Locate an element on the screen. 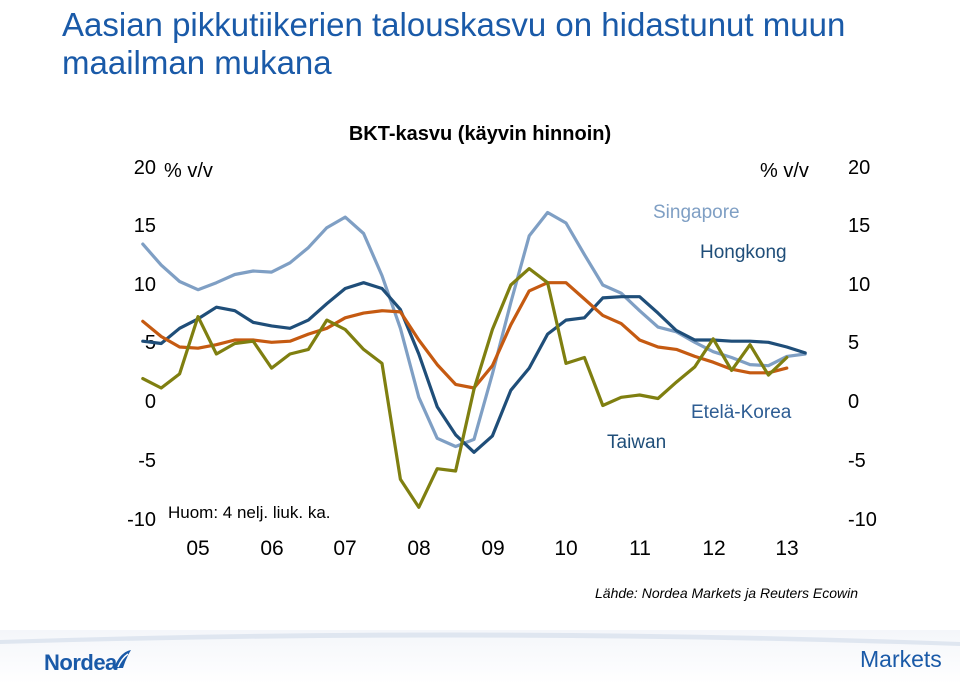 Image resolution: width=960 pixels, height=684 pixels. series-label-singapore: Singapore is located at coordinates (696, 212).